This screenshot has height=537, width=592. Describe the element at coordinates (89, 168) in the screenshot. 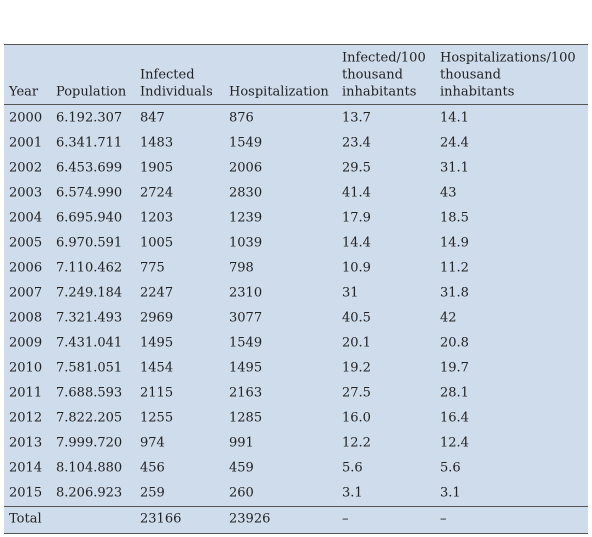

I see `cell: 6.453.699` at that location.